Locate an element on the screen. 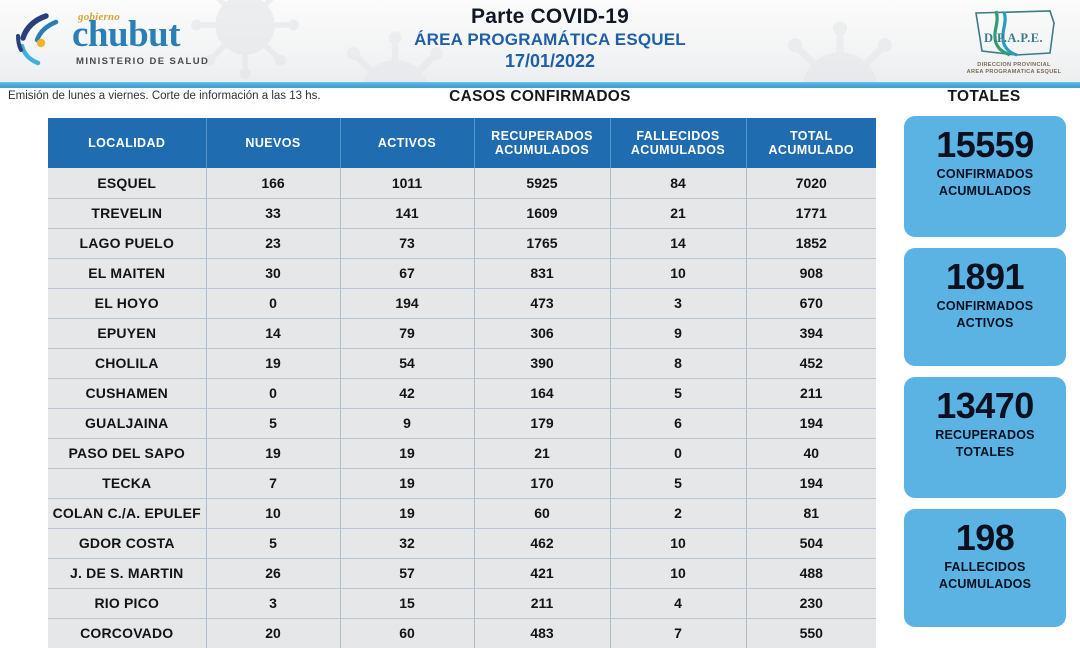  table-row: CHOLILA 19 54 390 8 452 is located at coordinates (462, 363).